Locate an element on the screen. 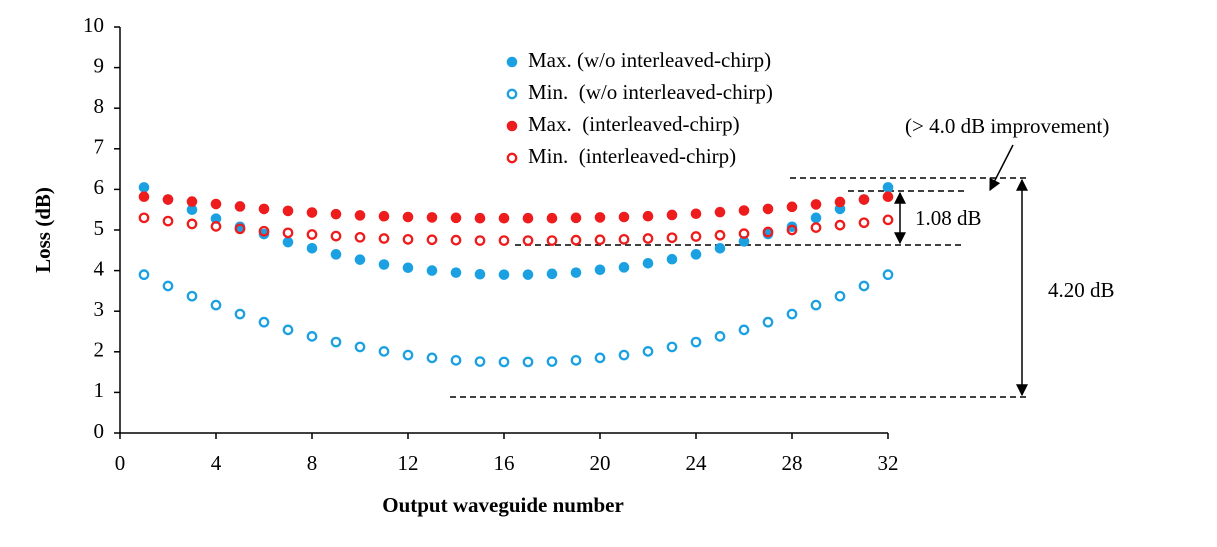 The image size is (1217, 547). x-tick-label: 12 is located at coordinates (408, 463).